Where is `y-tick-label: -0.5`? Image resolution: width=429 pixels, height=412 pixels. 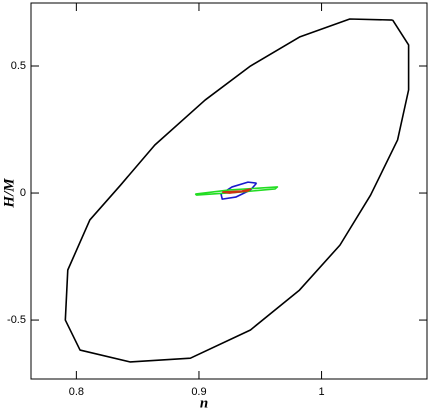
y-tick-label: -0.5 is located at coordinates (16, 320).